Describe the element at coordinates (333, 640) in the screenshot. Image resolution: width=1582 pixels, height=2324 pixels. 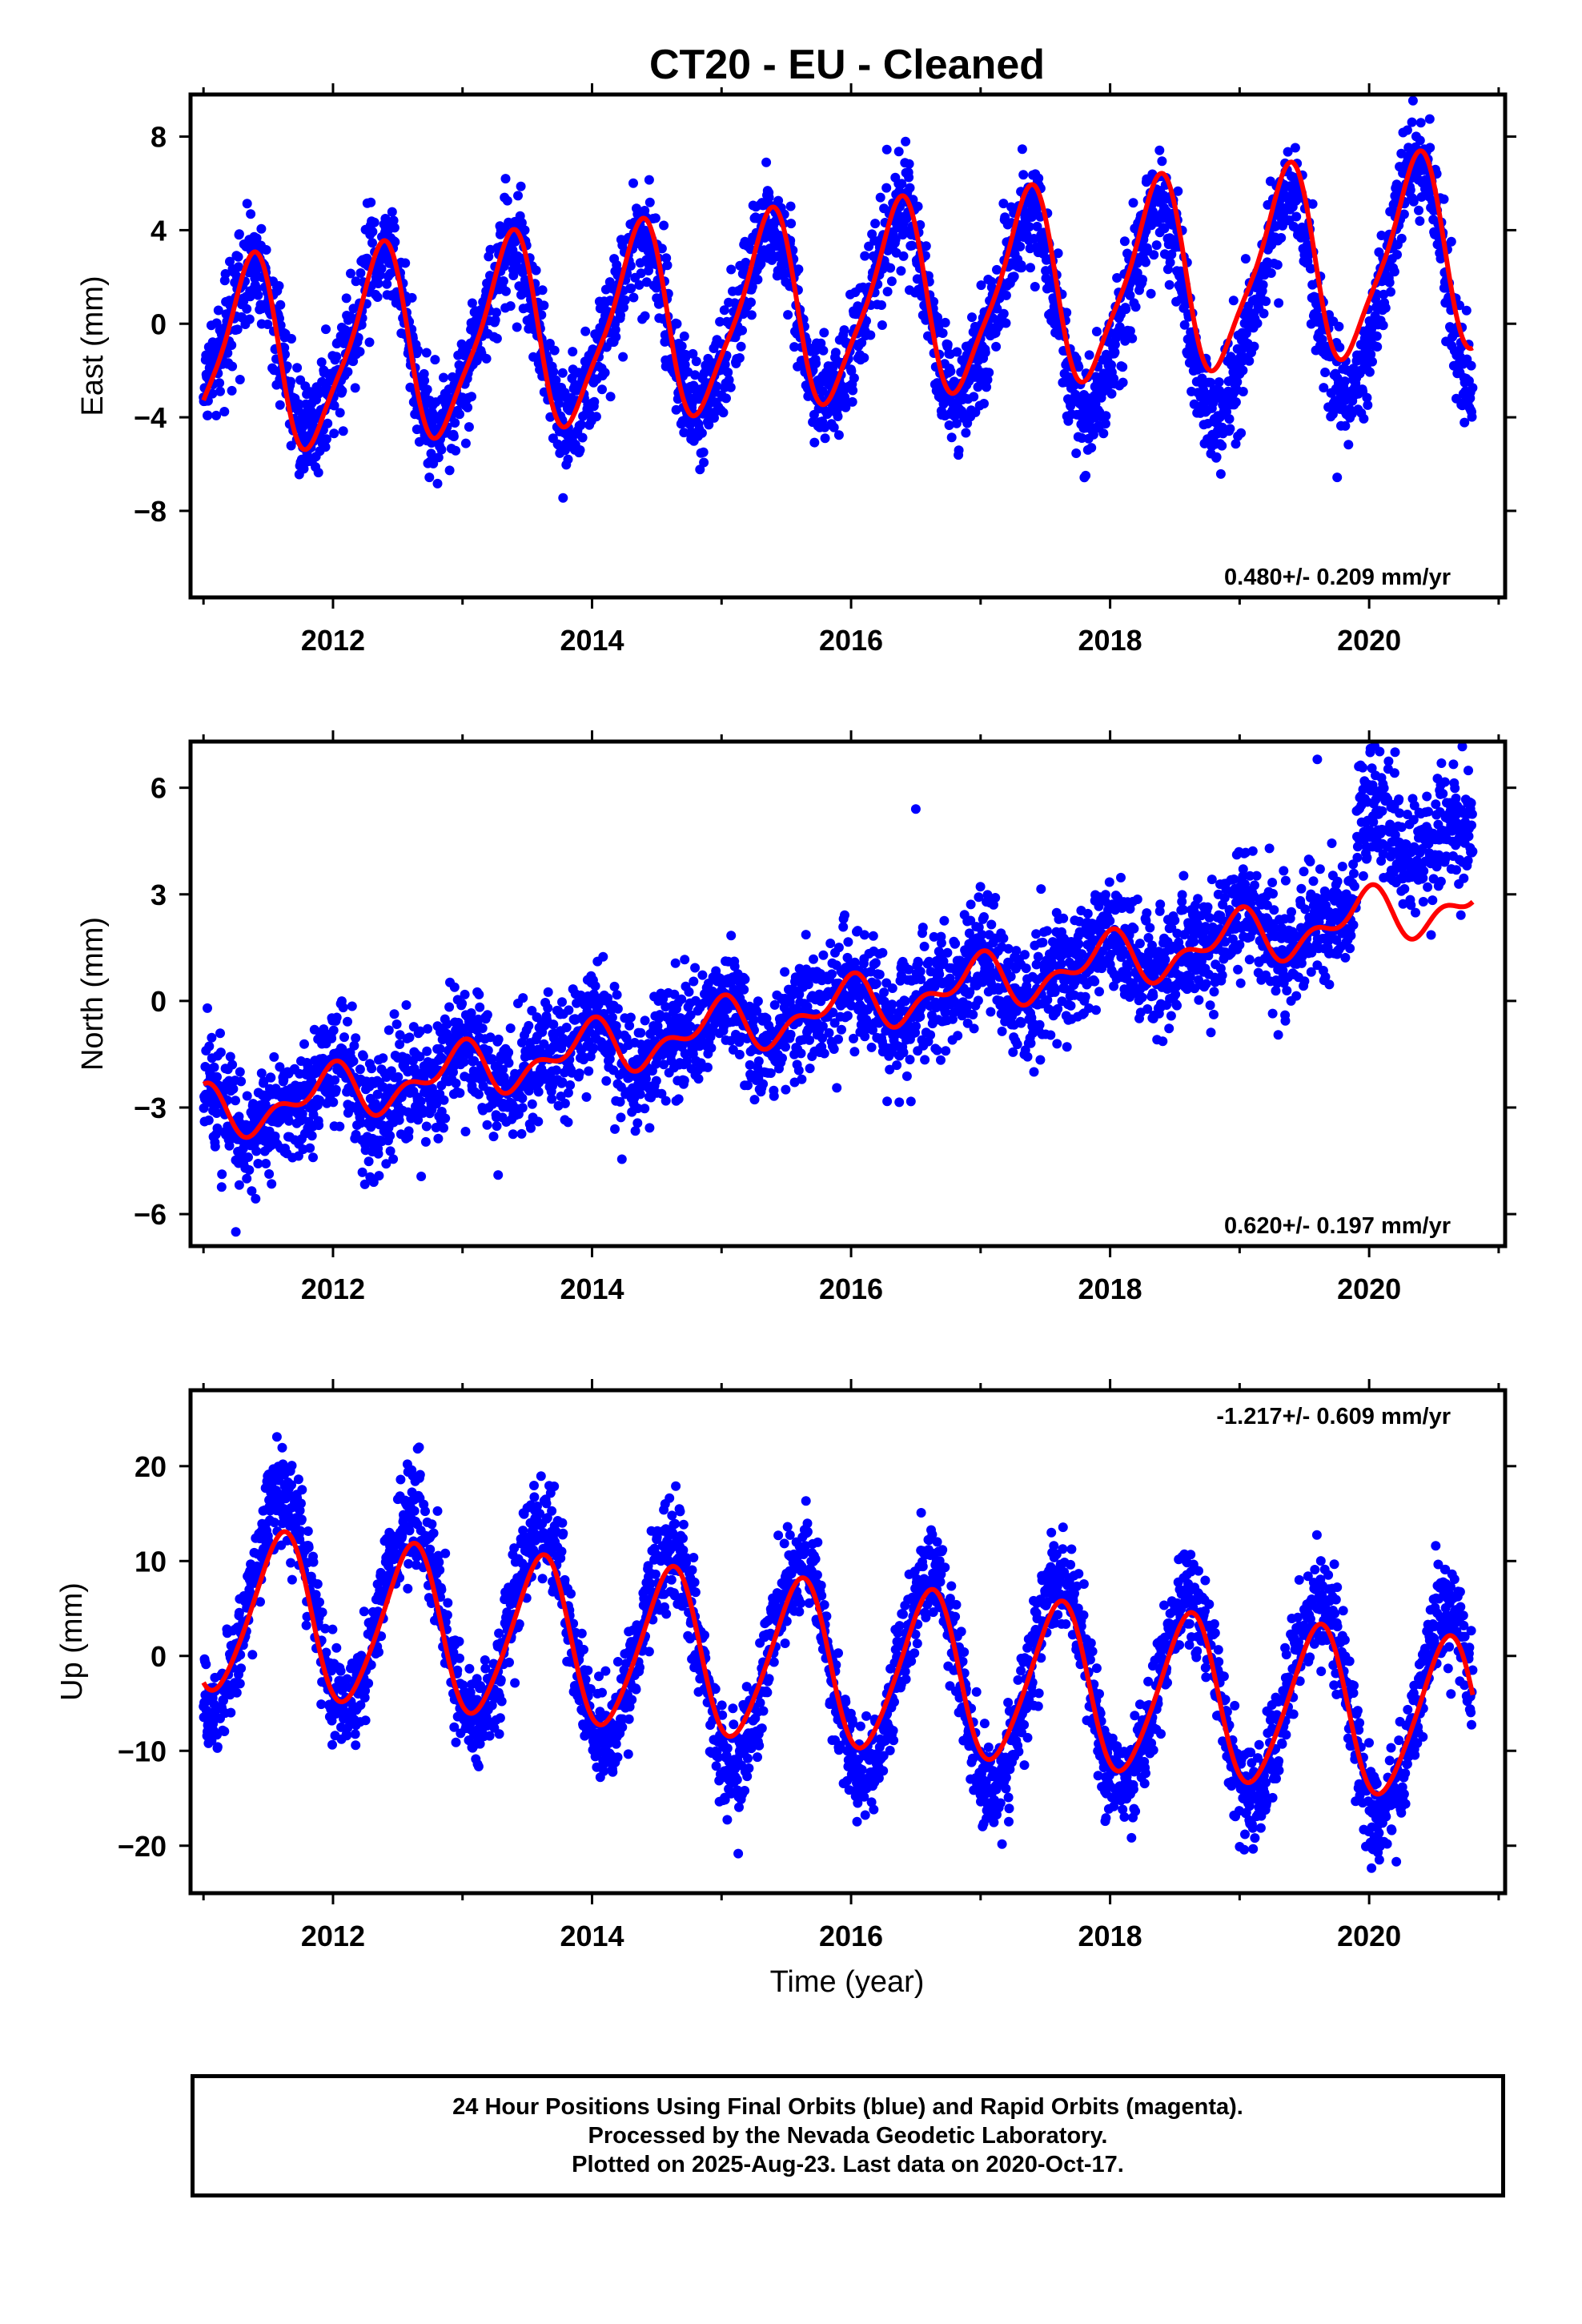
I see `x-tick-label: 2012` at that location.